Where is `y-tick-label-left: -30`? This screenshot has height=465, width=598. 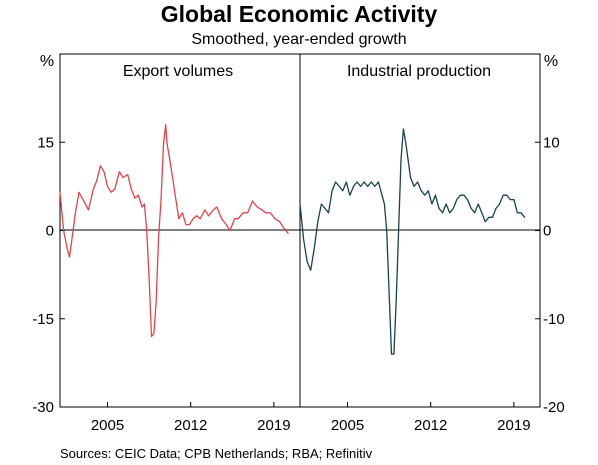 y-tick-label-left: -30 is located at coordinates (43, 407).